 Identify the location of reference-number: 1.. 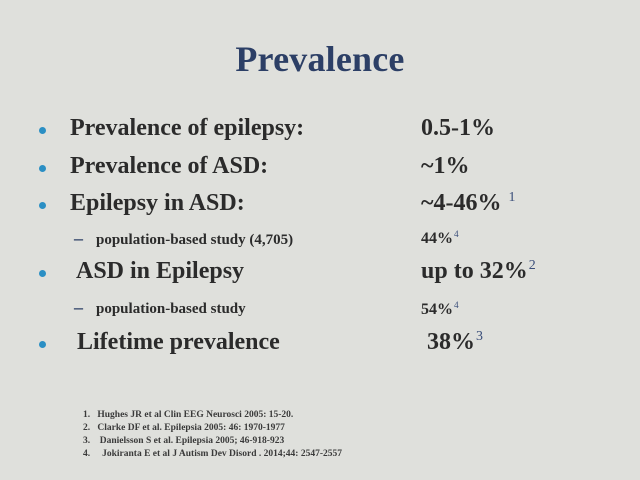
(87, 415).